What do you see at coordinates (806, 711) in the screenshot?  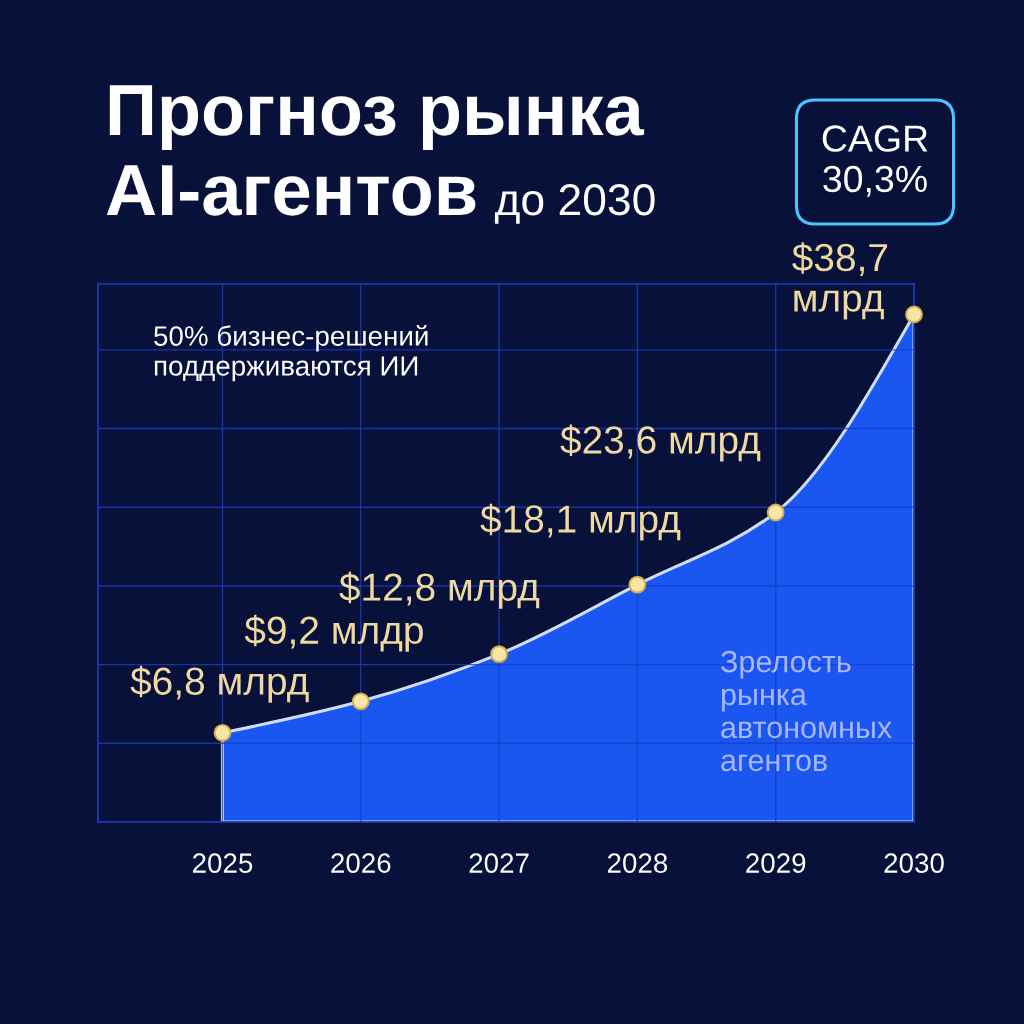 I see `annotation: Зрелость рынка автономных агентов` at bounding box center [806, 711].